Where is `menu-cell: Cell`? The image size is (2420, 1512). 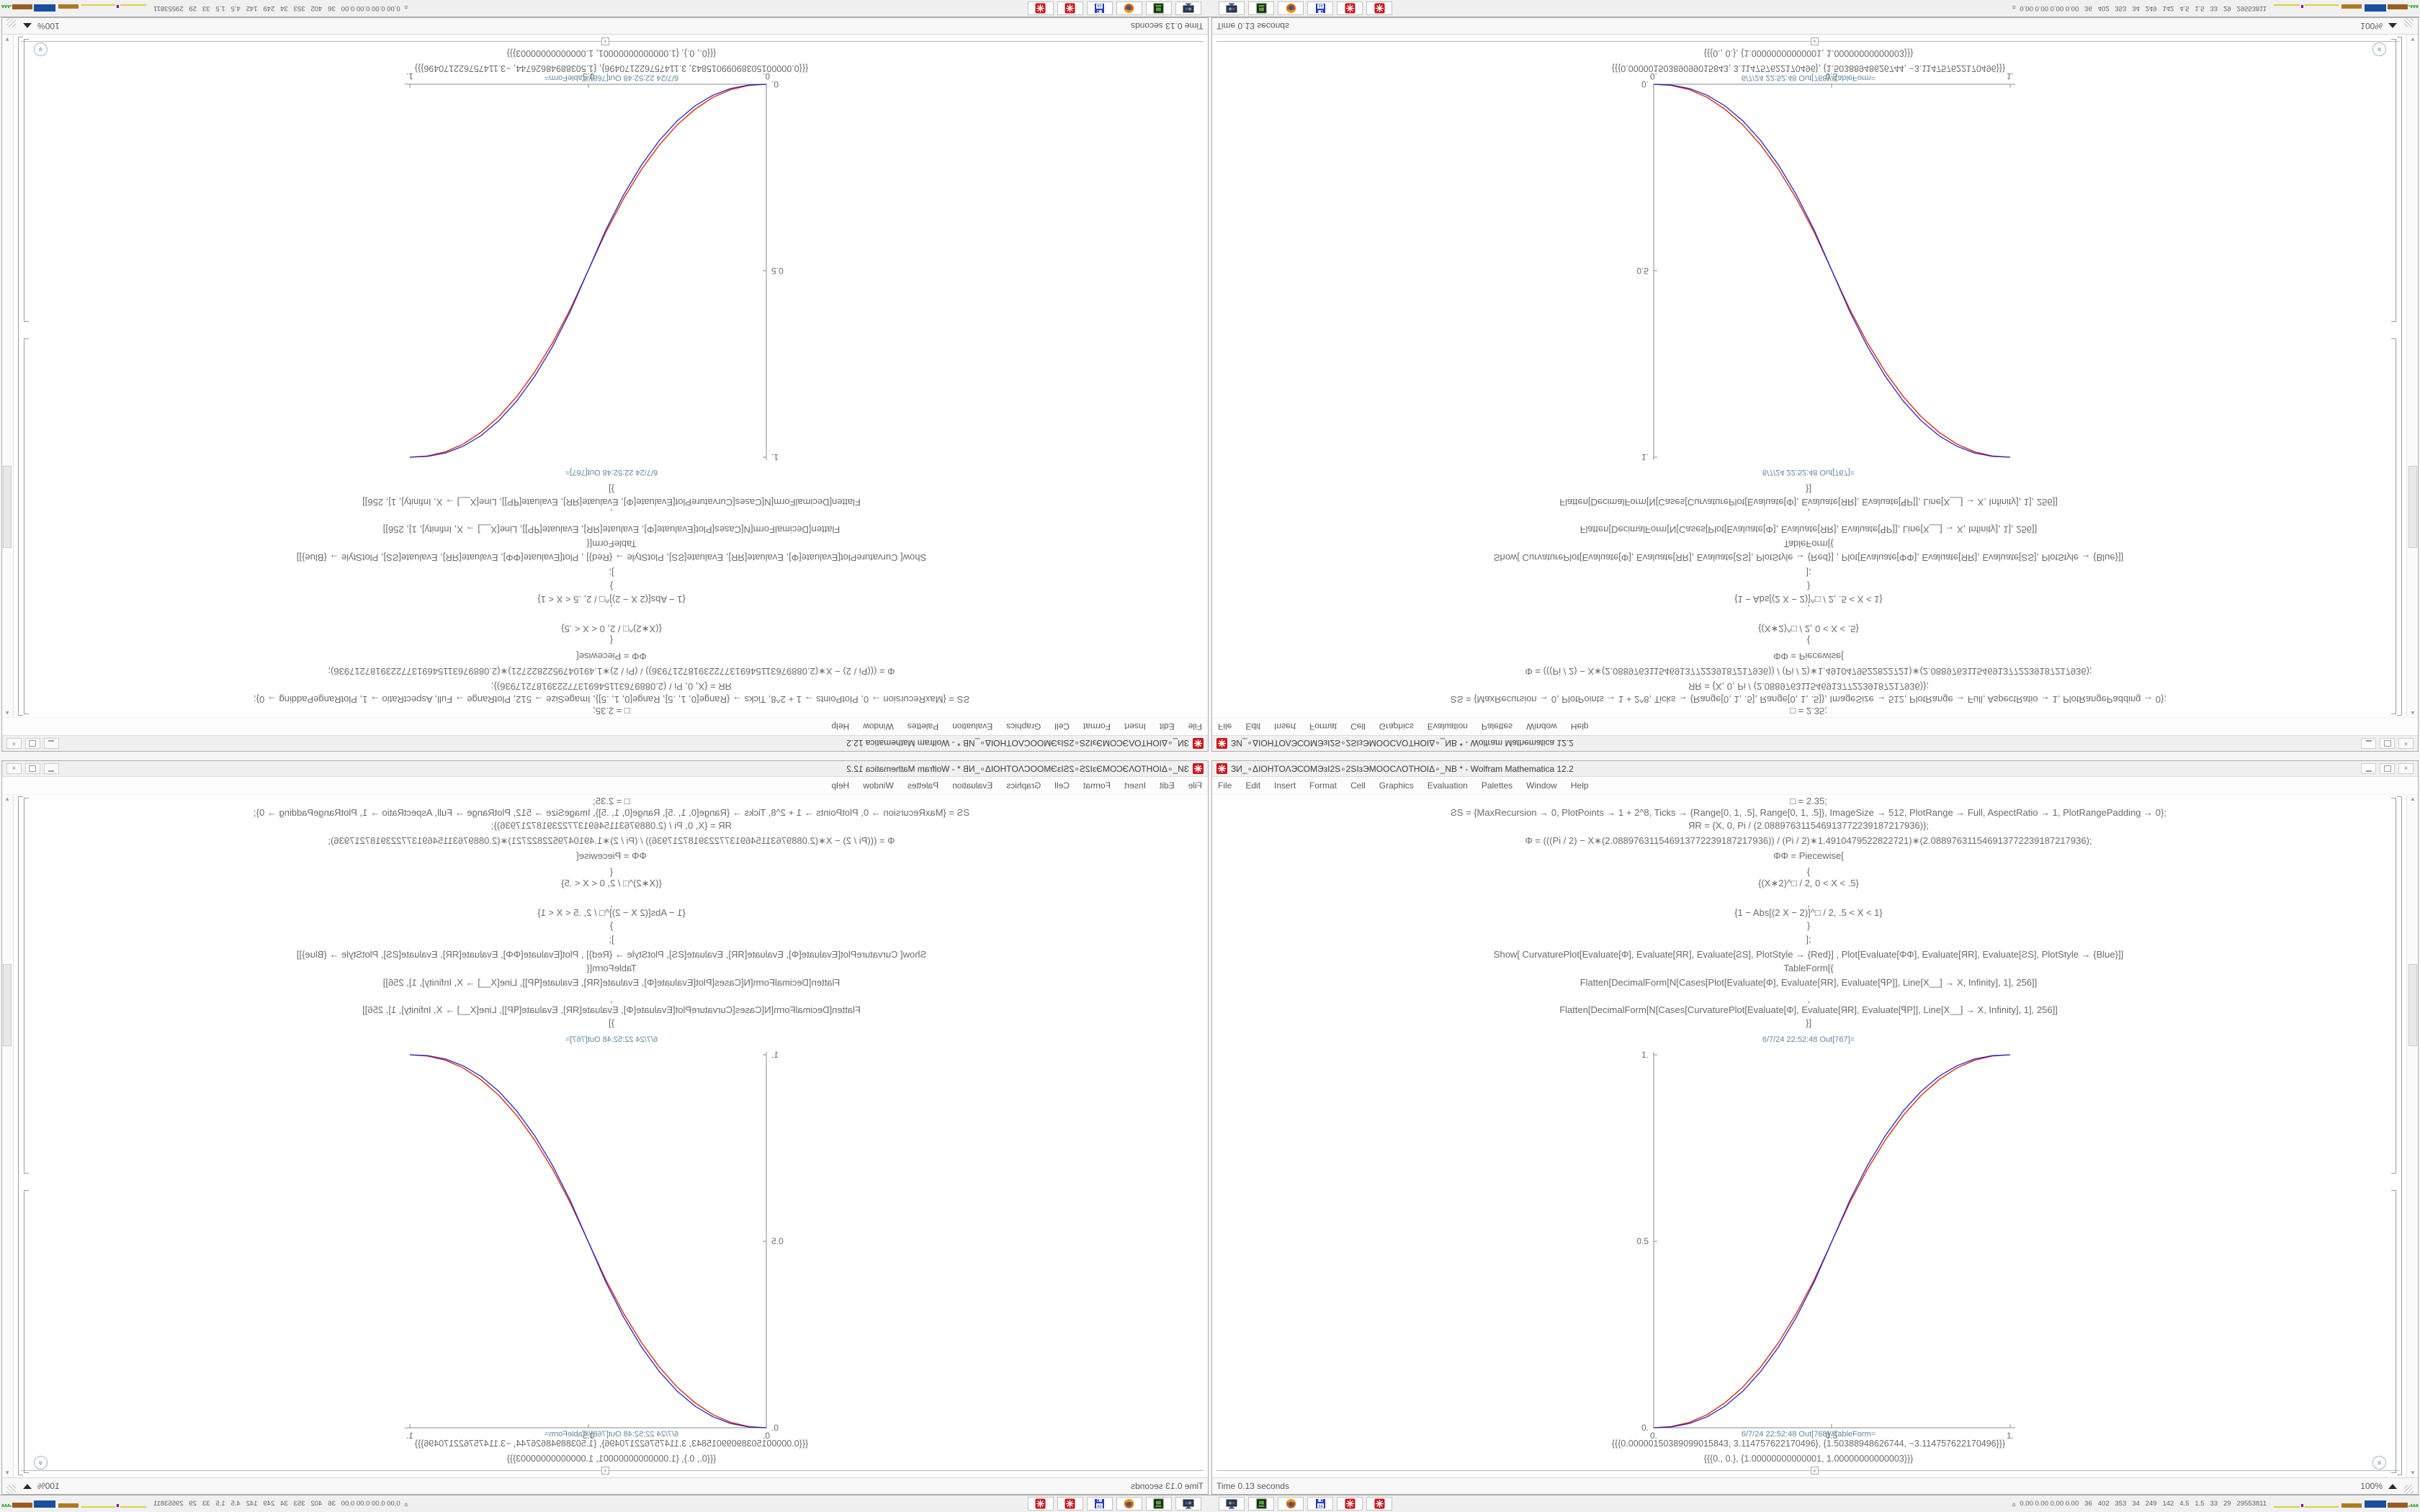
menu-cell: Cell is located at coordinates (1062, 726).